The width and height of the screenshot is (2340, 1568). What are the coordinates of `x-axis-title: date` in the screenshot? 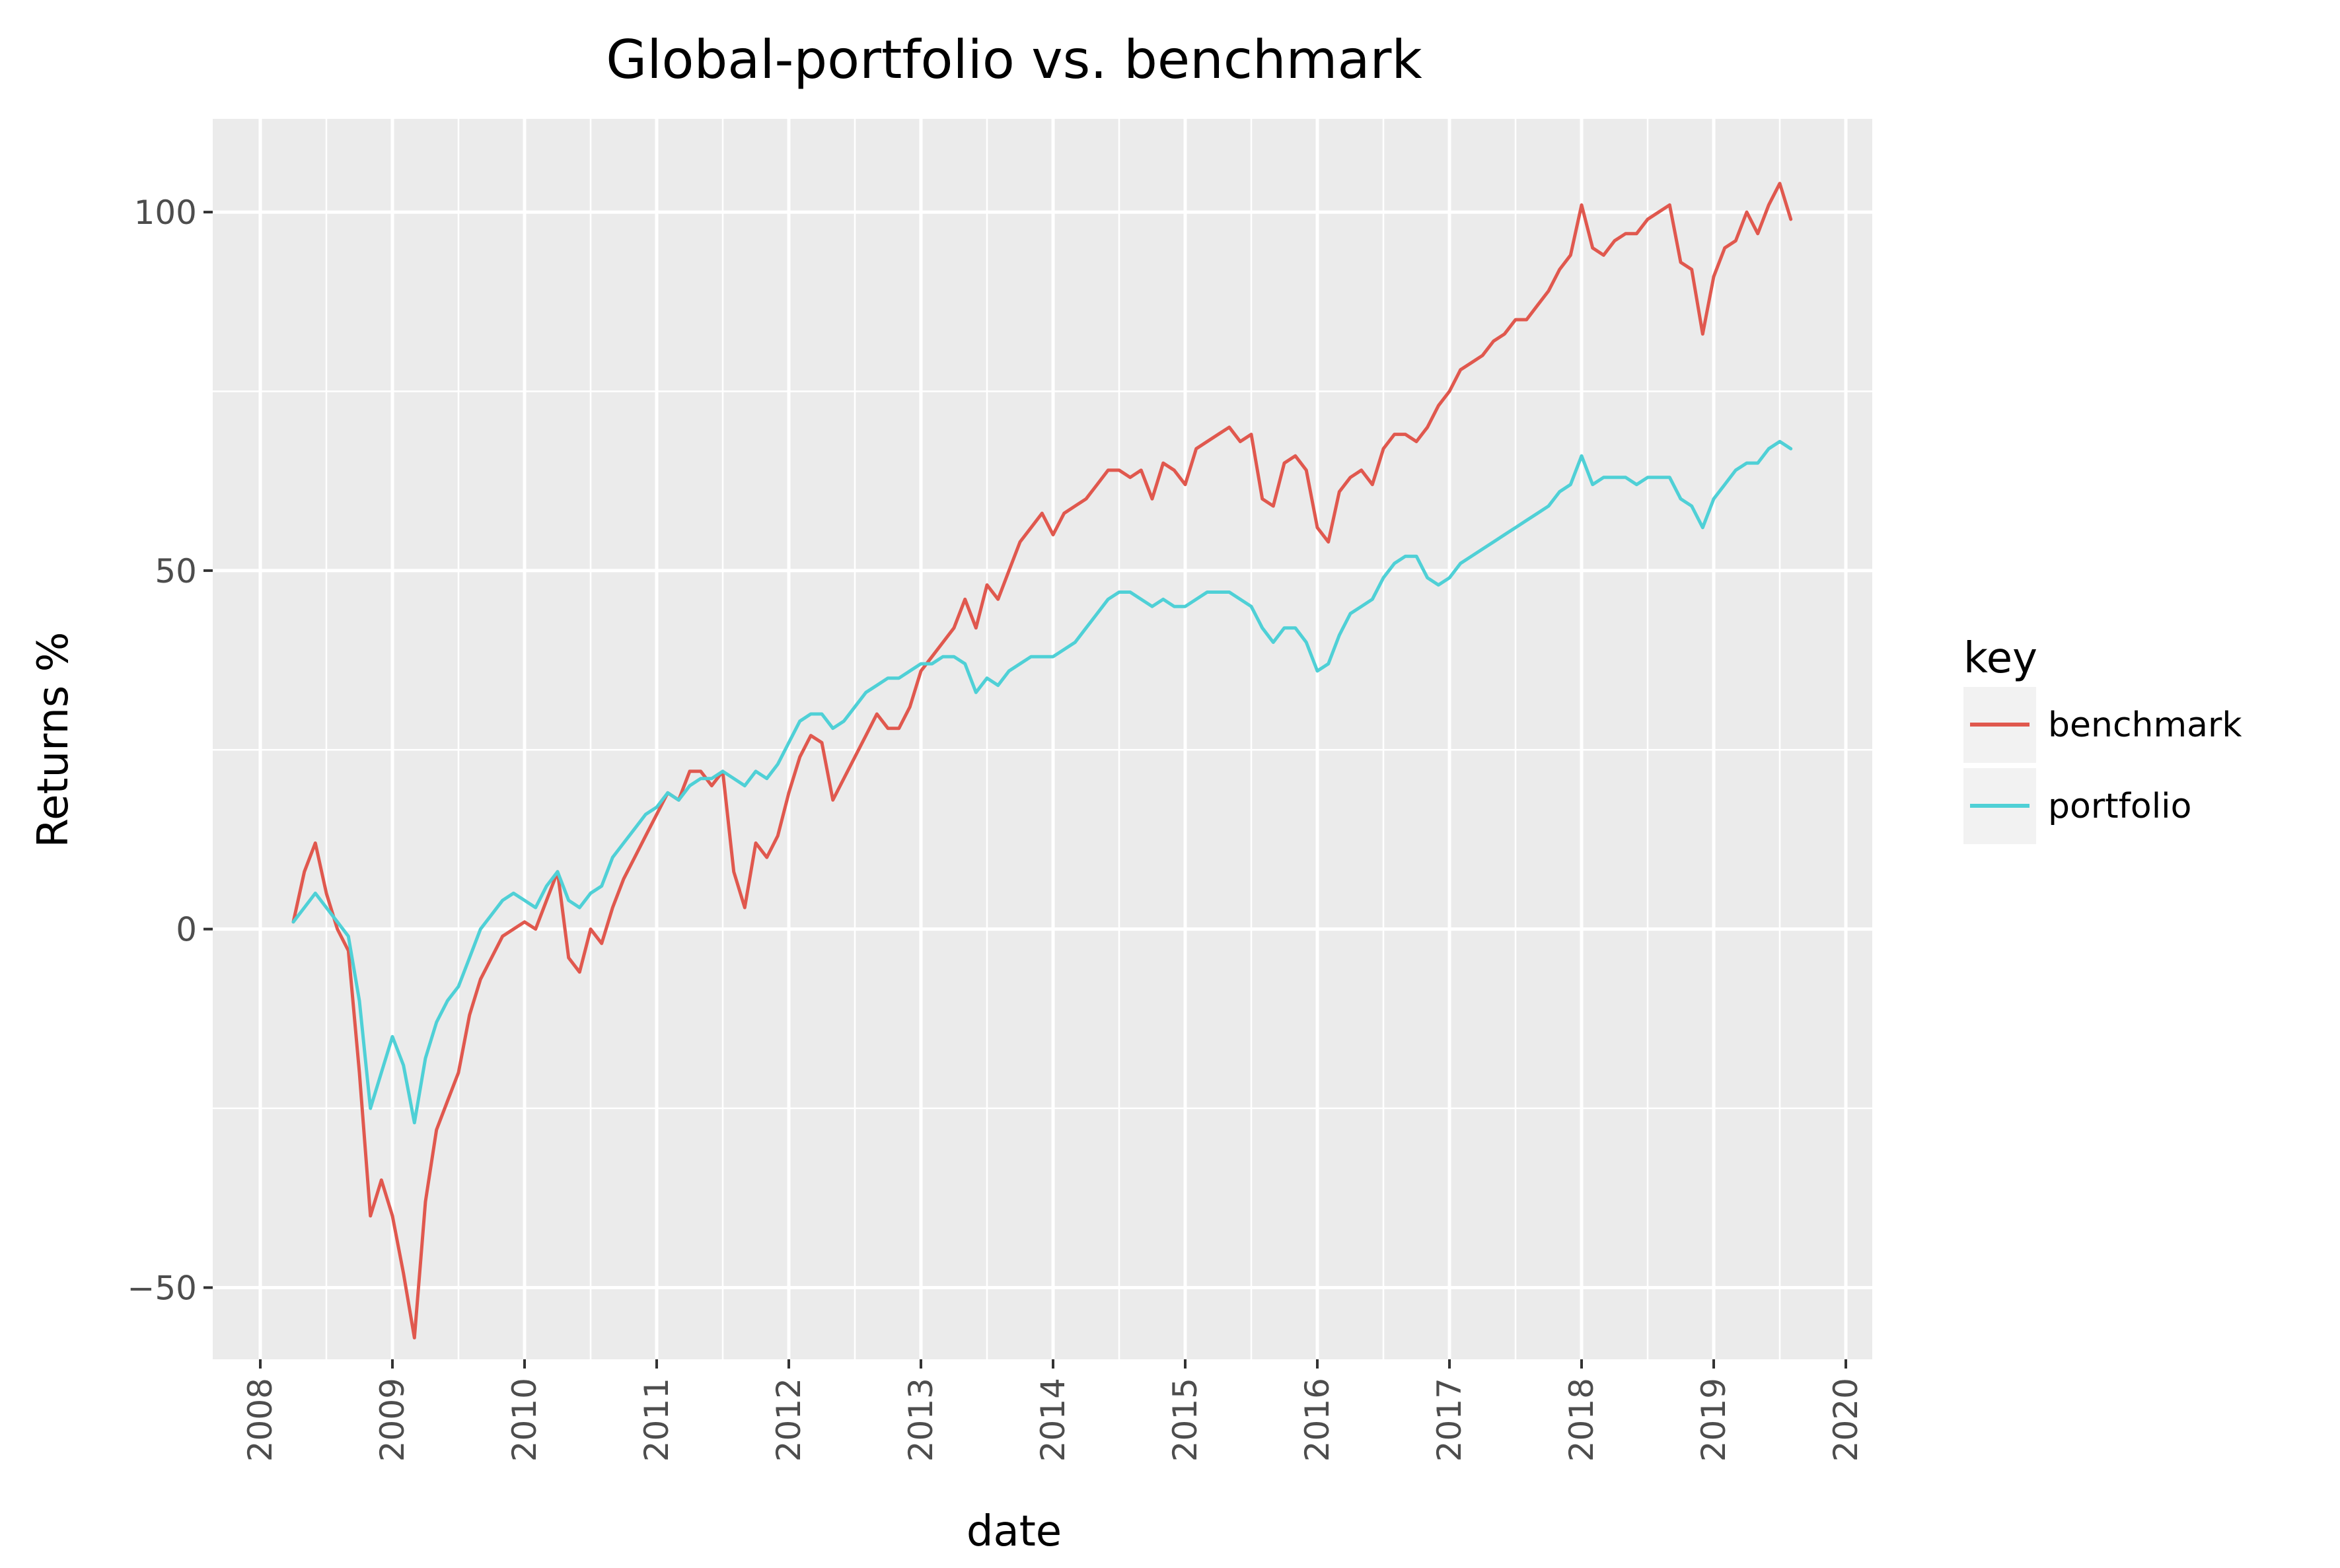 It's located at (1014, 1531).